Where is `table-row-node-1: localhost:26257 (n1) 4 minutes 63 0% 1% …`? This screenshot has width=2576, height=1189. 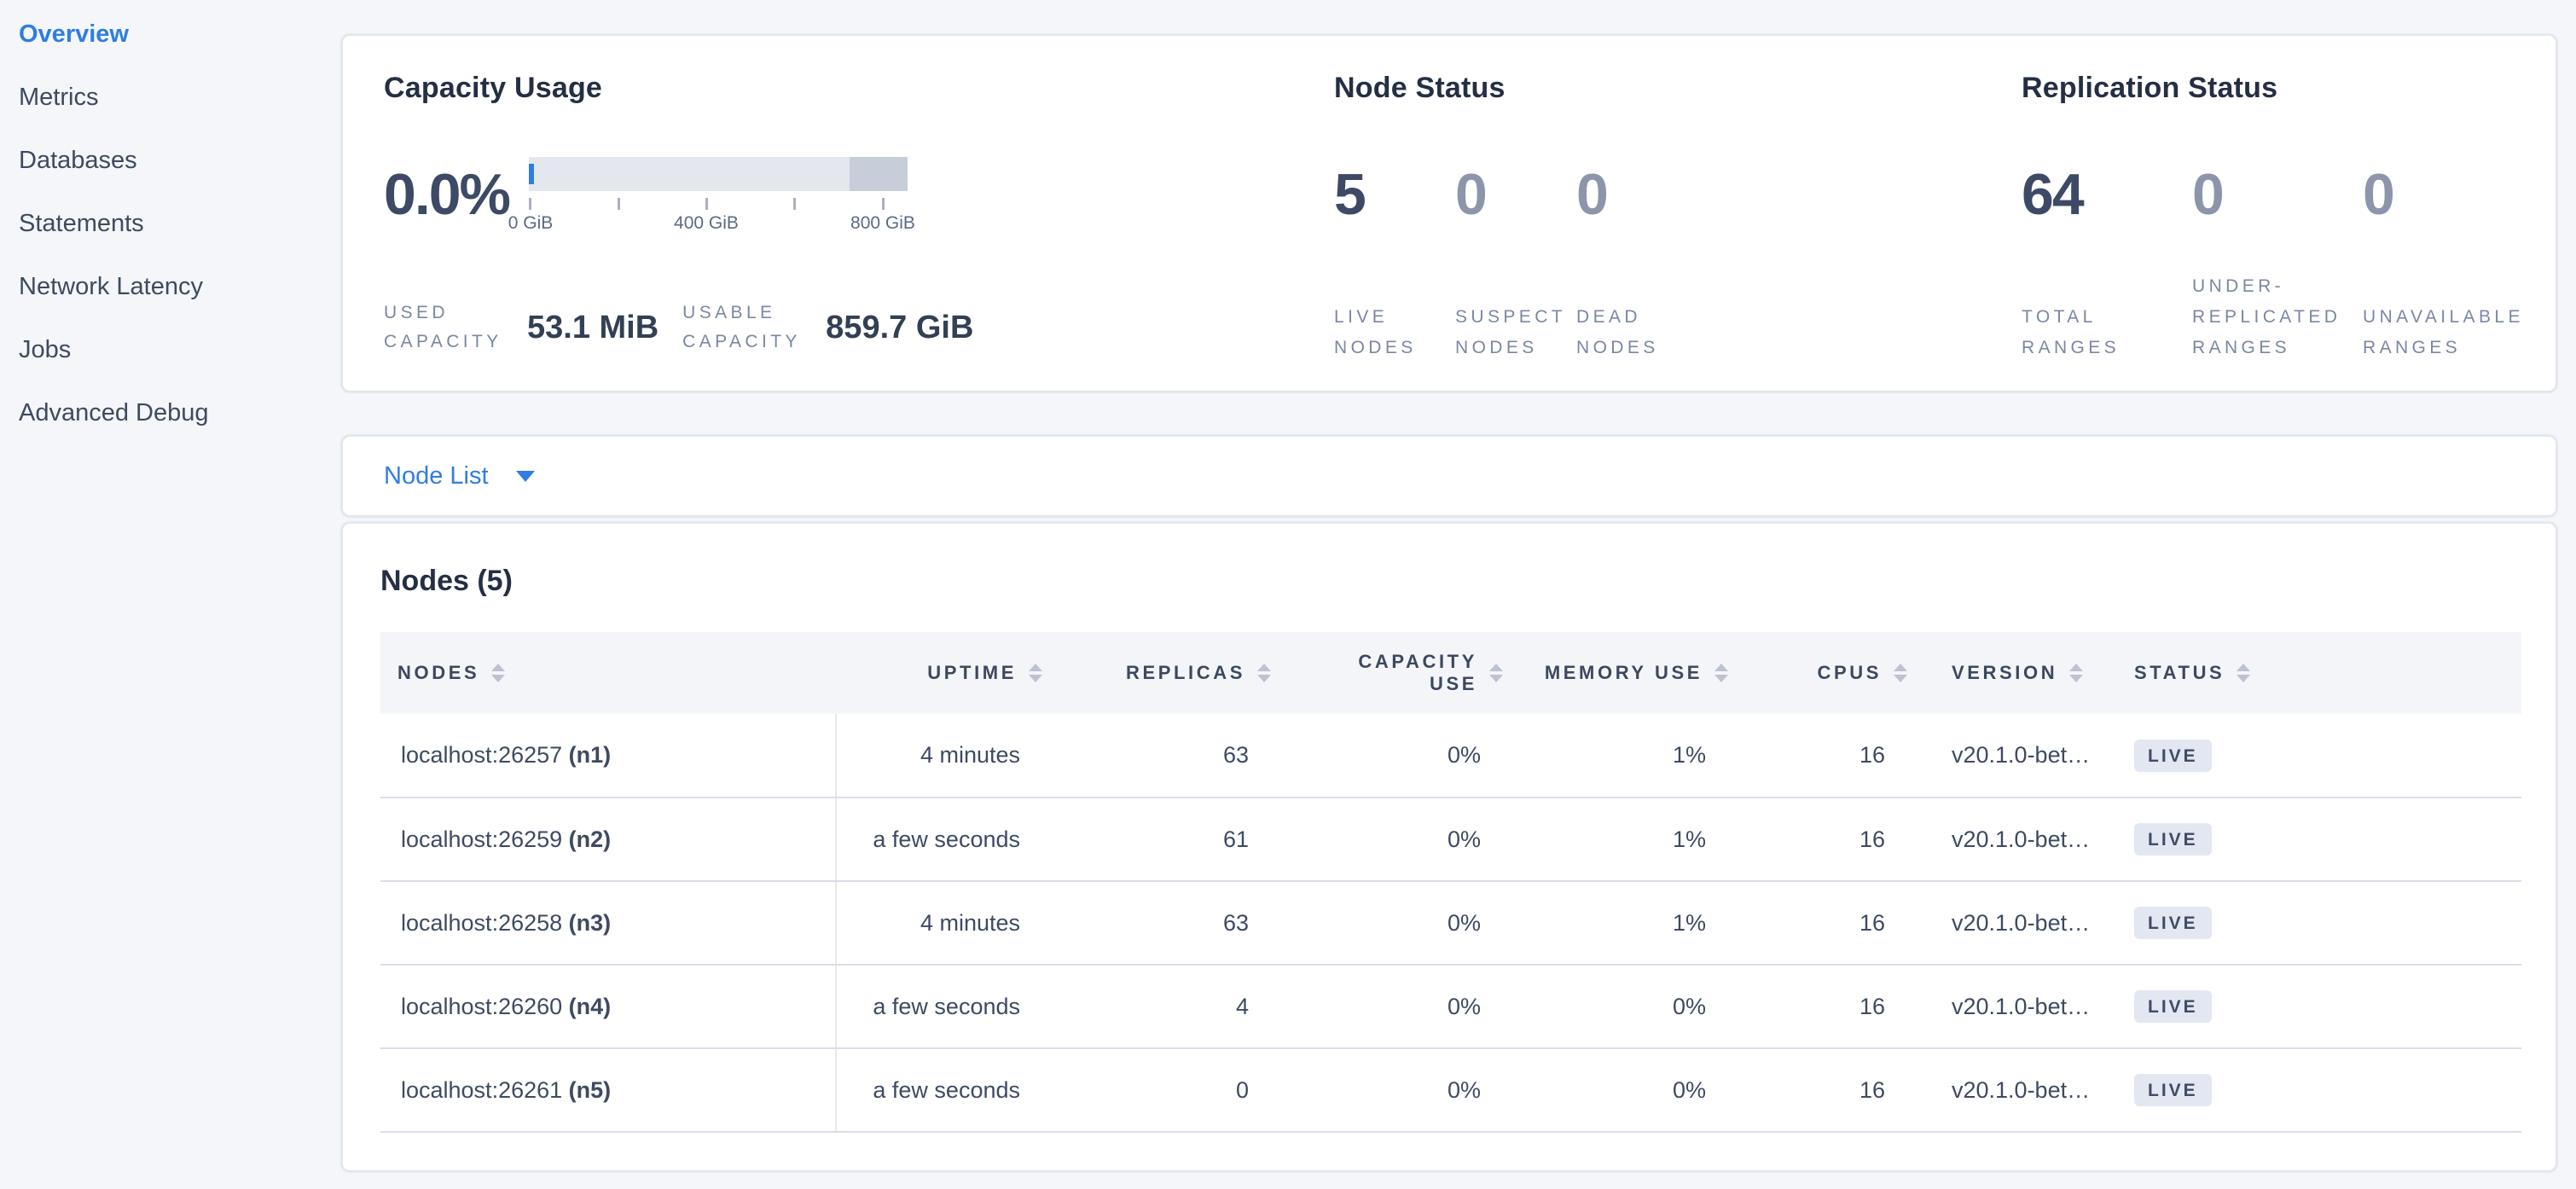
table-row-node-1: localhost:26257 (n1) 4 minutes 63 0% 1% … is located at coordinates (1450, 756).